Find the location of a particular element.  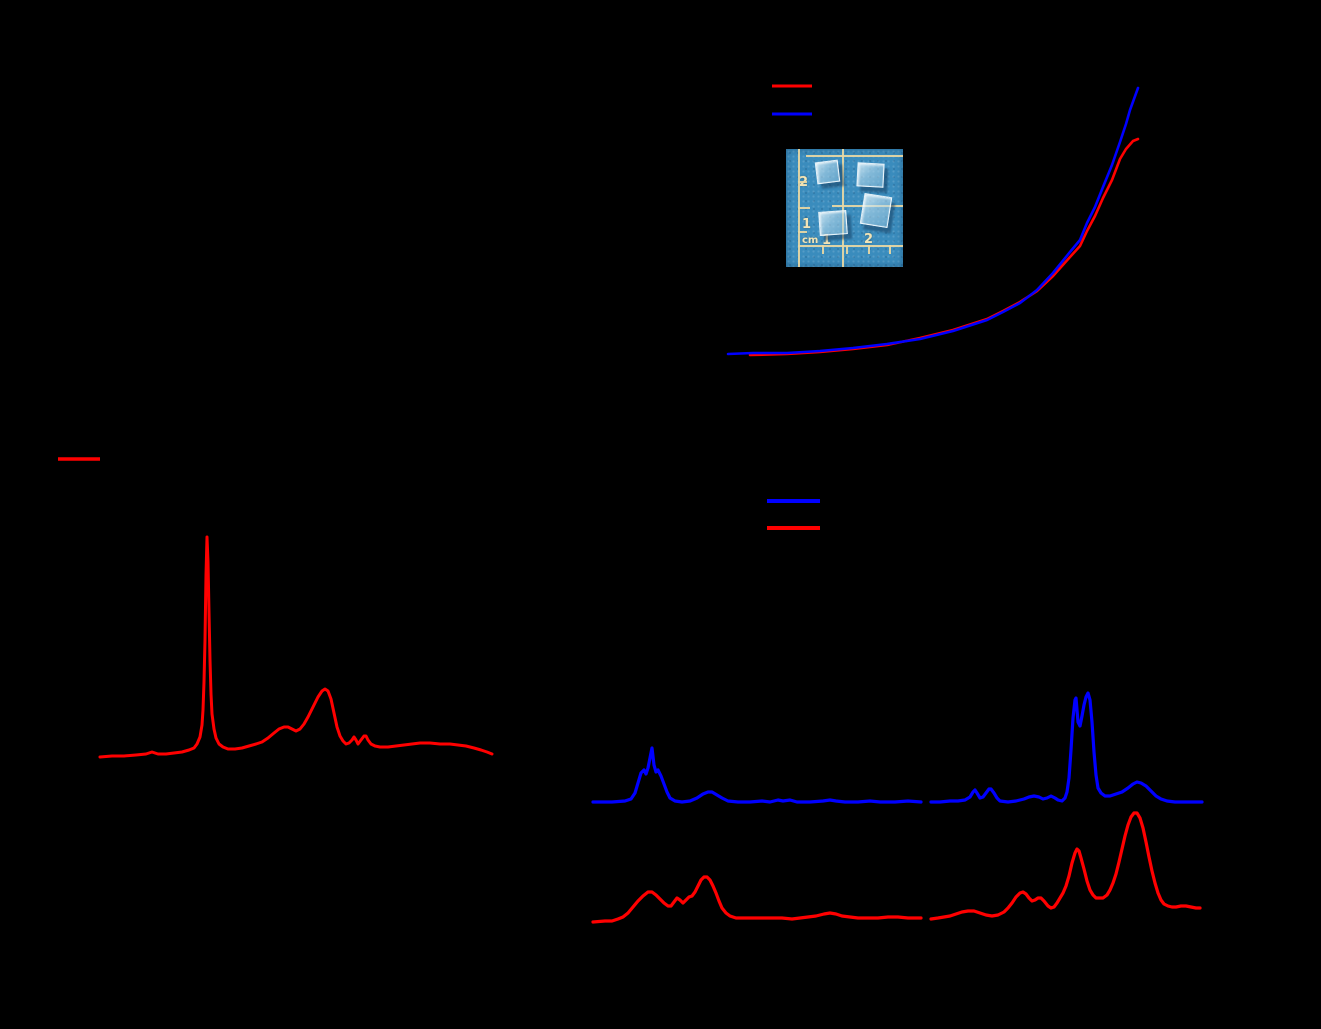

iv-curves-top-right is located at coordinates (933, 220).